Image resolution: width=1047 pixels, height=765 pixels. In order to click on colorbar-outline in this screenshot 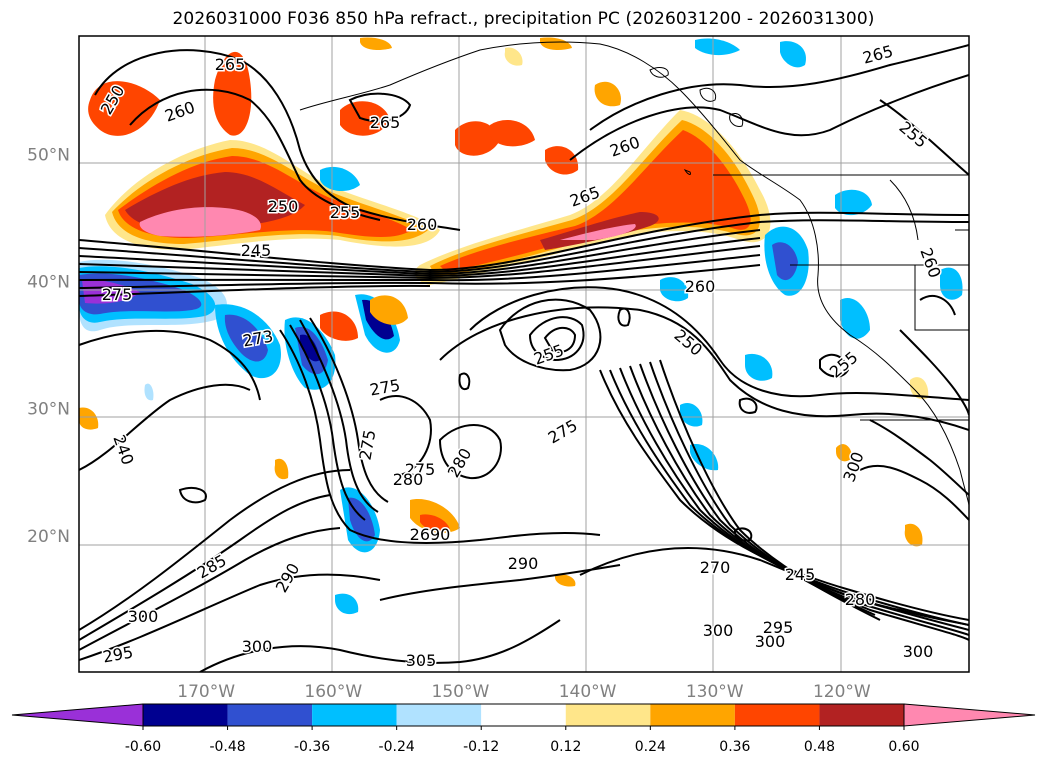, I will do `click(523, 715)`.